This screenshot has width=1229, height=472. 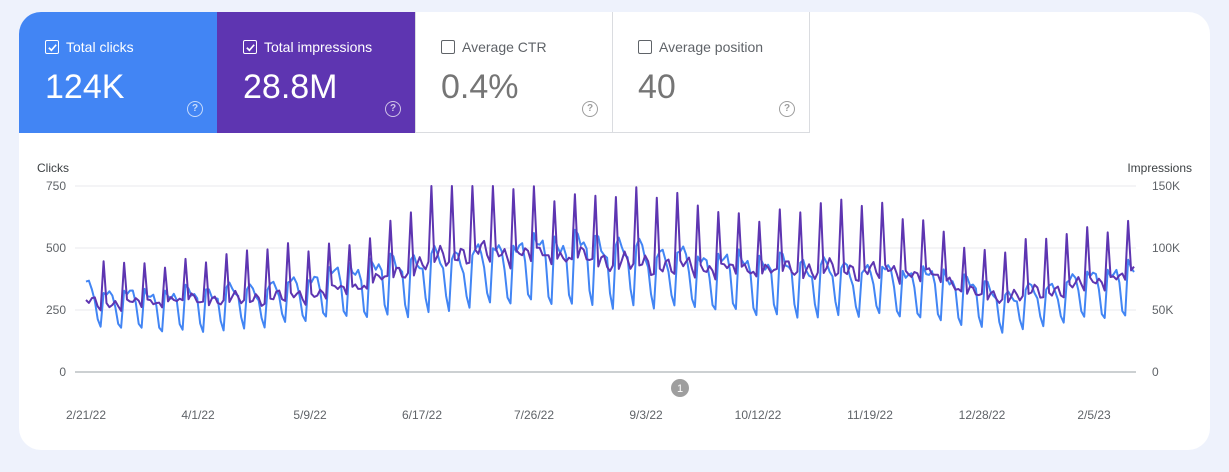 I want to click on average-position-label: Average position, so click(x=711, y=47).